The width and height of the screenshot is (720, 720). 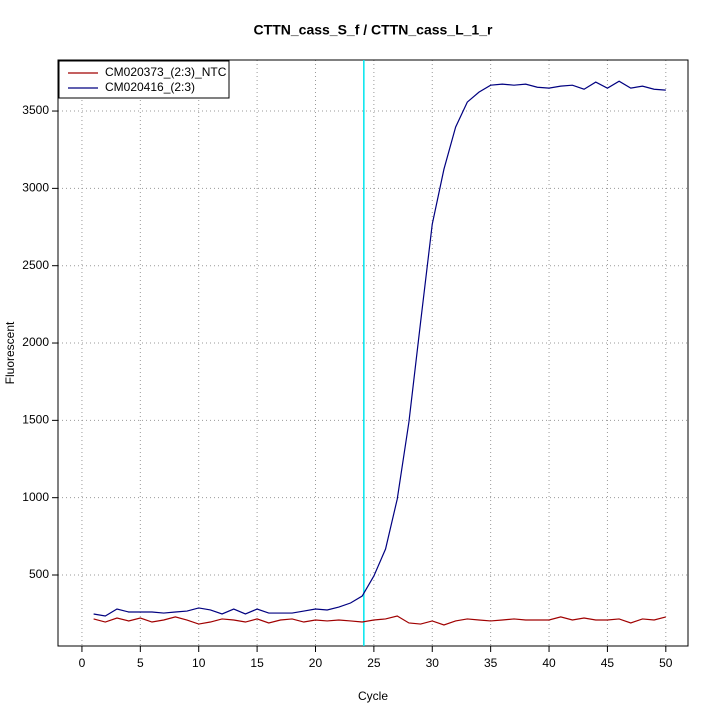 I want to click on x-tick-label: 20, so click(x=316, y=663).